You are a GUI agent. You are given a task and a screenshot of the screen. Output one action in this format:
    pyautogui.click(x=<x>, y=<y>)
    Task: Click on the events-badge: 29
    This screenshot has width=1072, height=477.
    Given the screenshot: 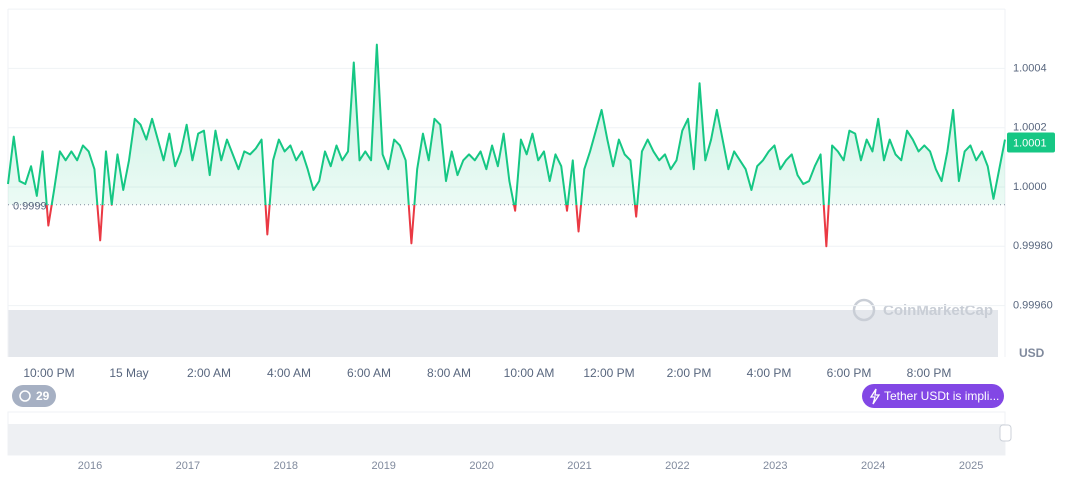 What is the action you would take?
    pyautogui.click(x=34, y=396)
    